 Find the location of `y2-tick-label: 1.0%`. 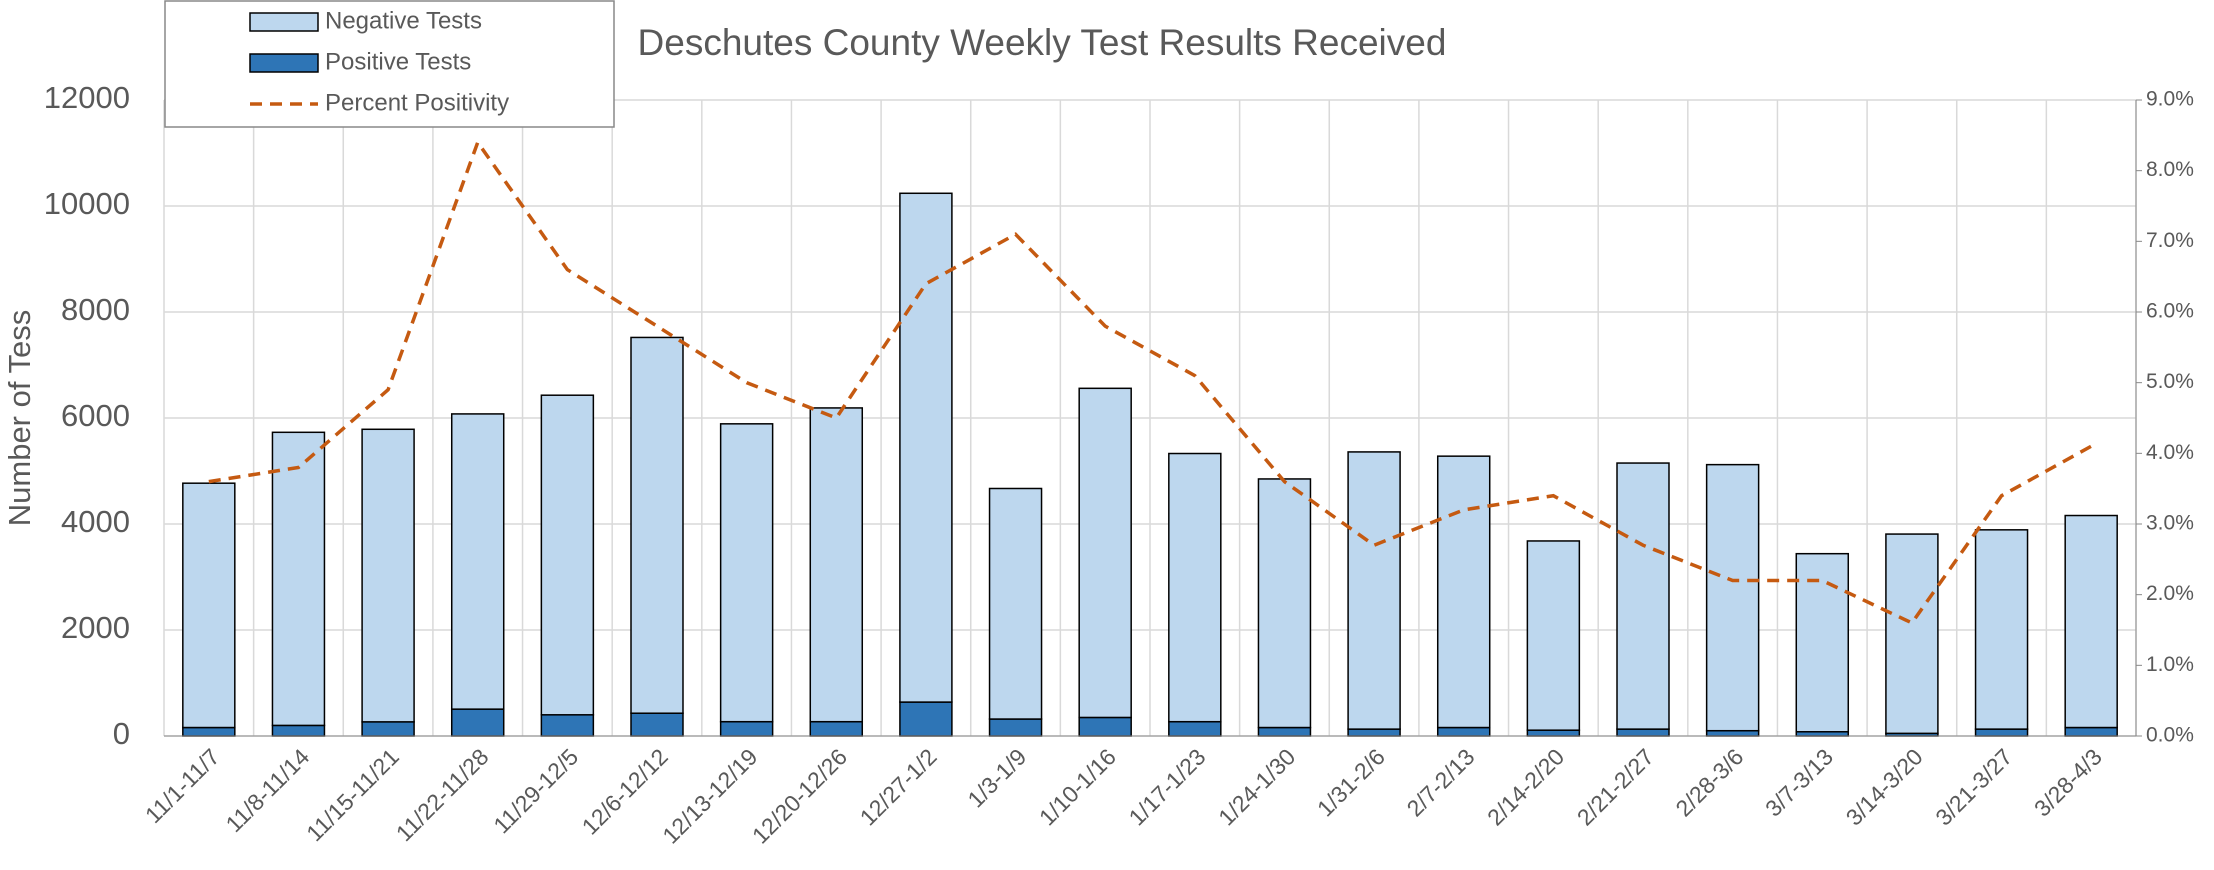

y2-tick-label: 1.0% is located at coordinates (2170, 664).